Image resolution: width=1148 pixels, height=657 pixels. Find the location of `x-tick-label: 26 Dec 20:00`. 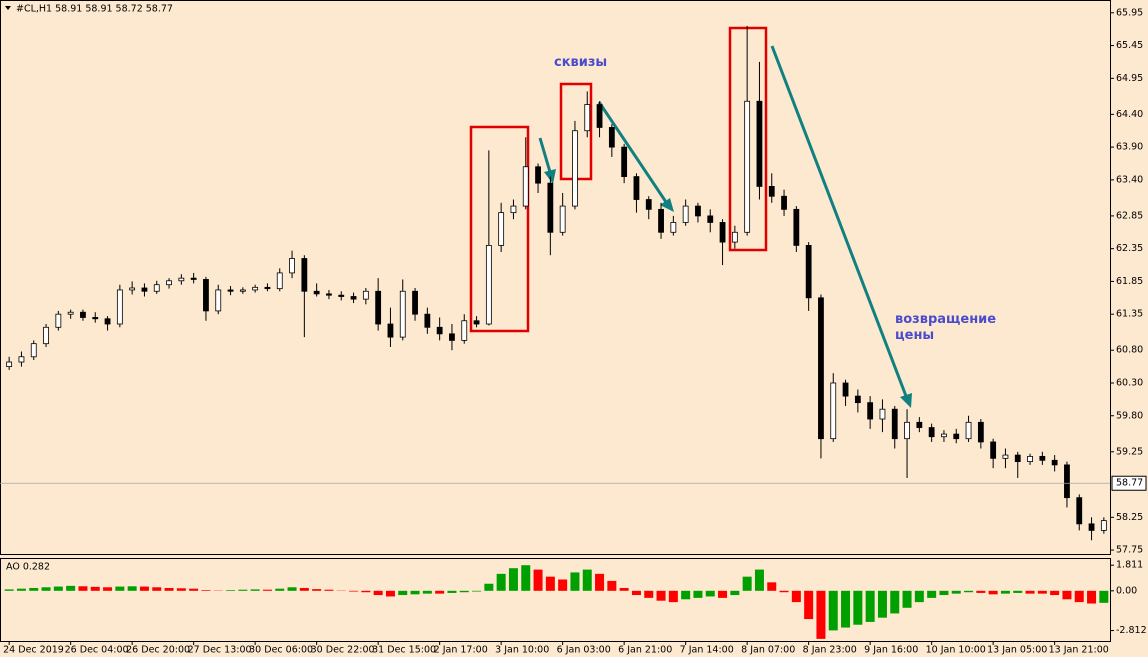

x-tick-label: 26 Dec 20:00 is located at coordinates (158, 650).